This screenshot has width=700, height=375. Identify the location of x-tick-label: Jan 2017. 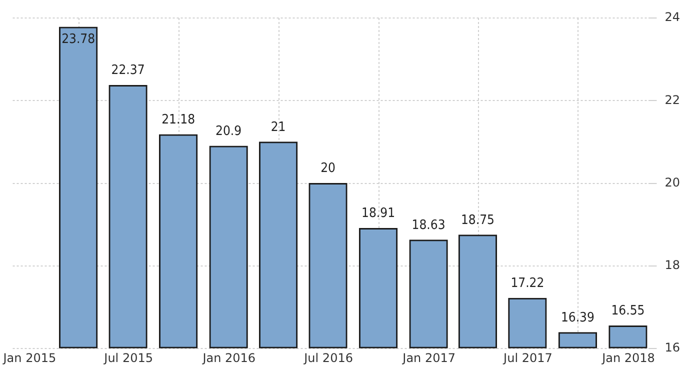
(429, 357).